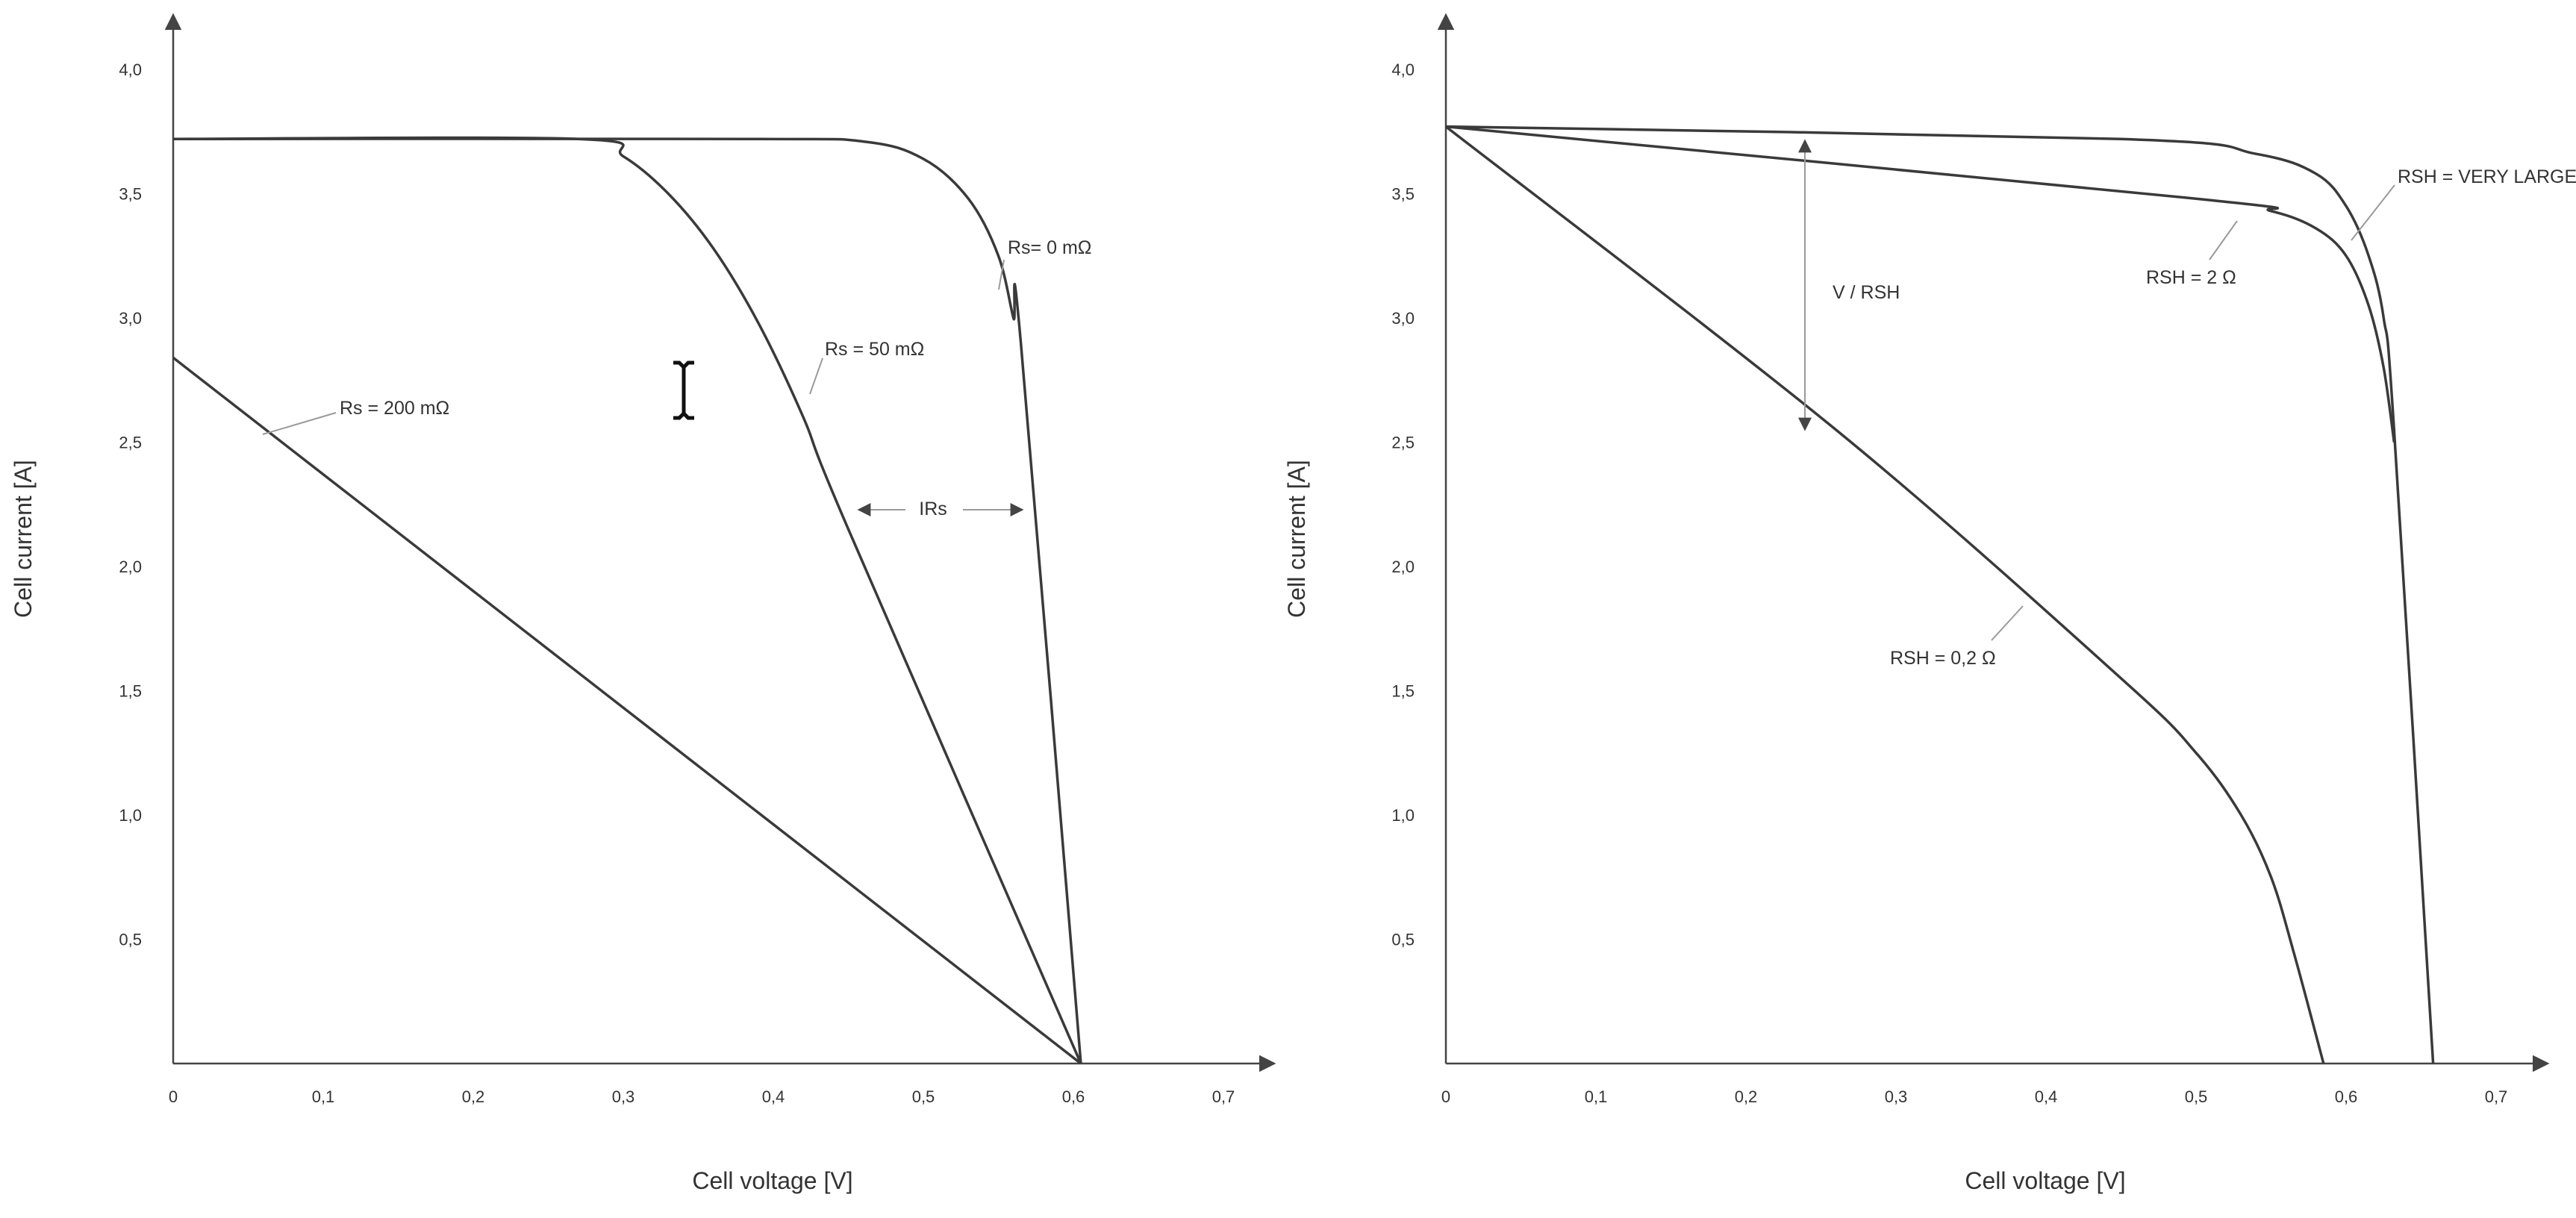  Describe the element at coordinates (2191, 277) in the screenshot. I see `series-label: RSH = 2 Ω` at that location.